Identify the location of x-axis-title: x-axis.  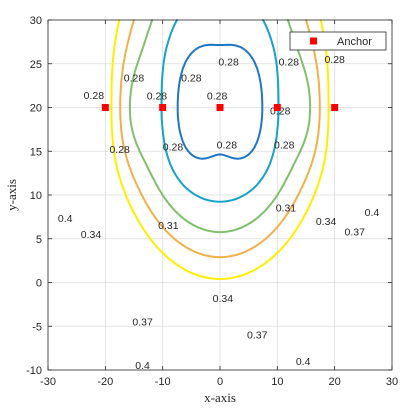
(220, 397).